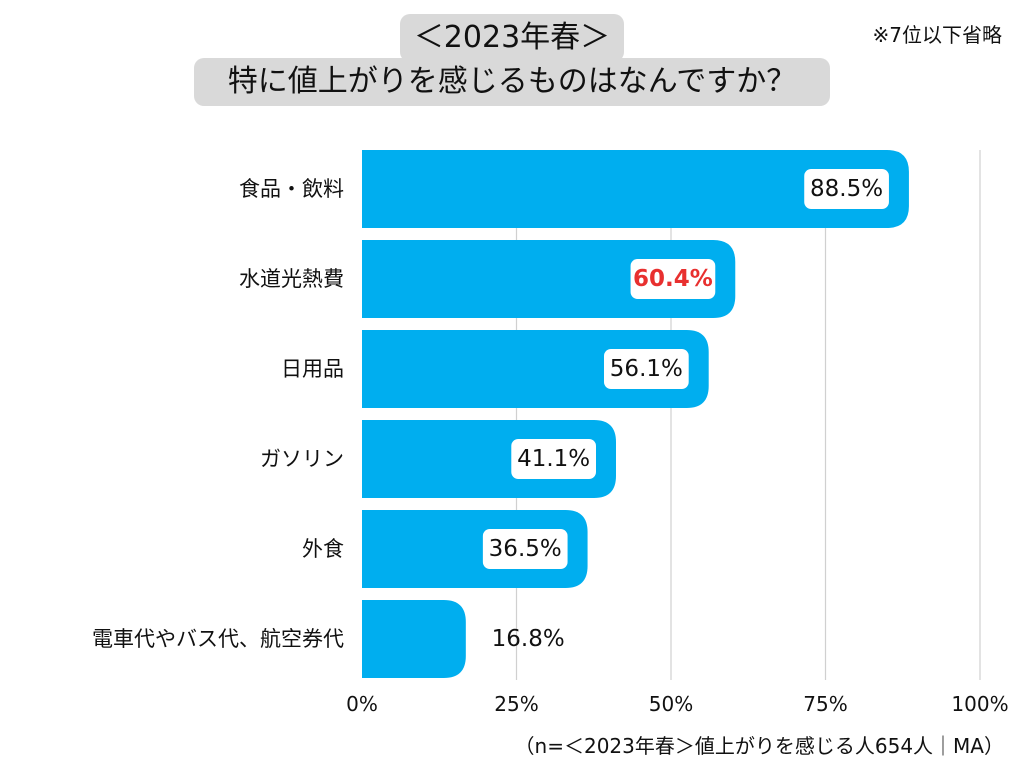  I want to click on category-label-3: 日用品, so click(312, 369).